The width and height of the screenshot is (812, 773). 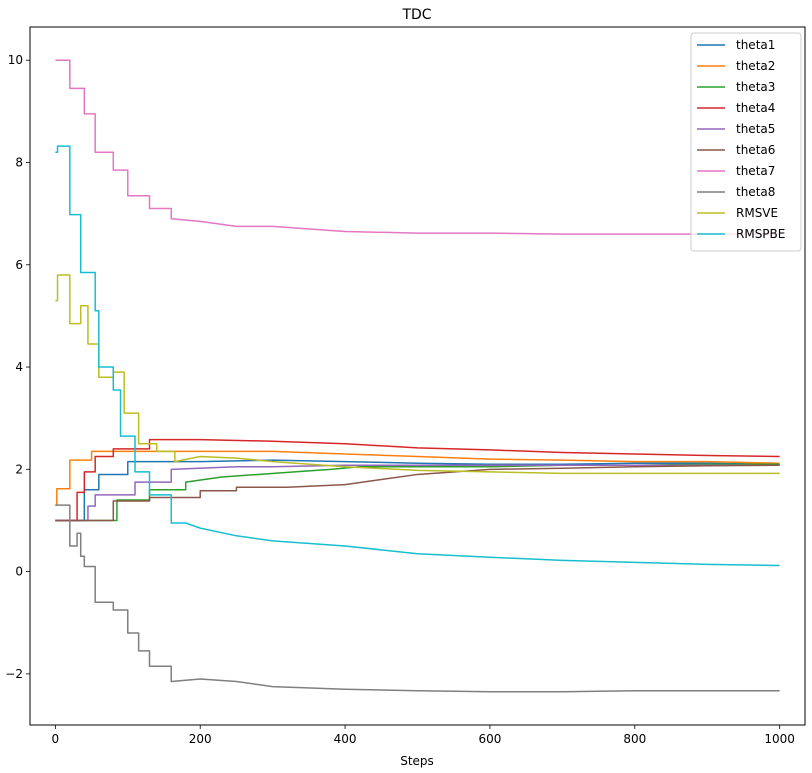 What do you see at coordinates (19, 469) in the screenshot?
I see `y-tick-label: 2` at bounding box center [19, 469].